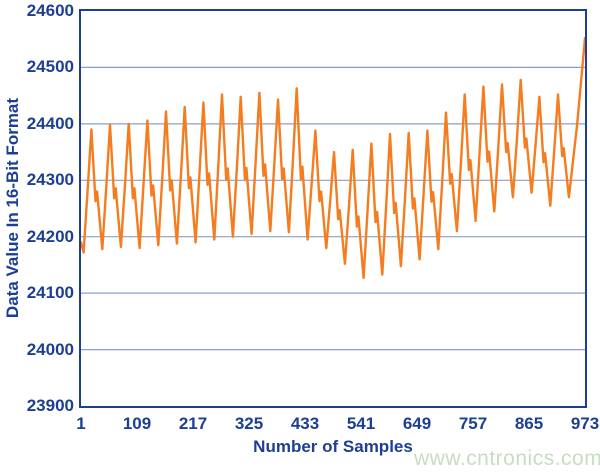 This screenshot has height=476, width=600. I want to click on x-tick-label: 217, so click(193, 423).